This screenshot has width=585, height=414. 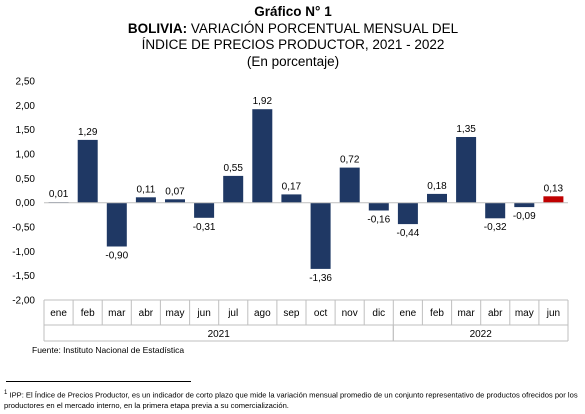 What do you see at coordinates (59, 194) in the screenshot?
I see `data-label: 0,01` at bounding box center [59, 194].